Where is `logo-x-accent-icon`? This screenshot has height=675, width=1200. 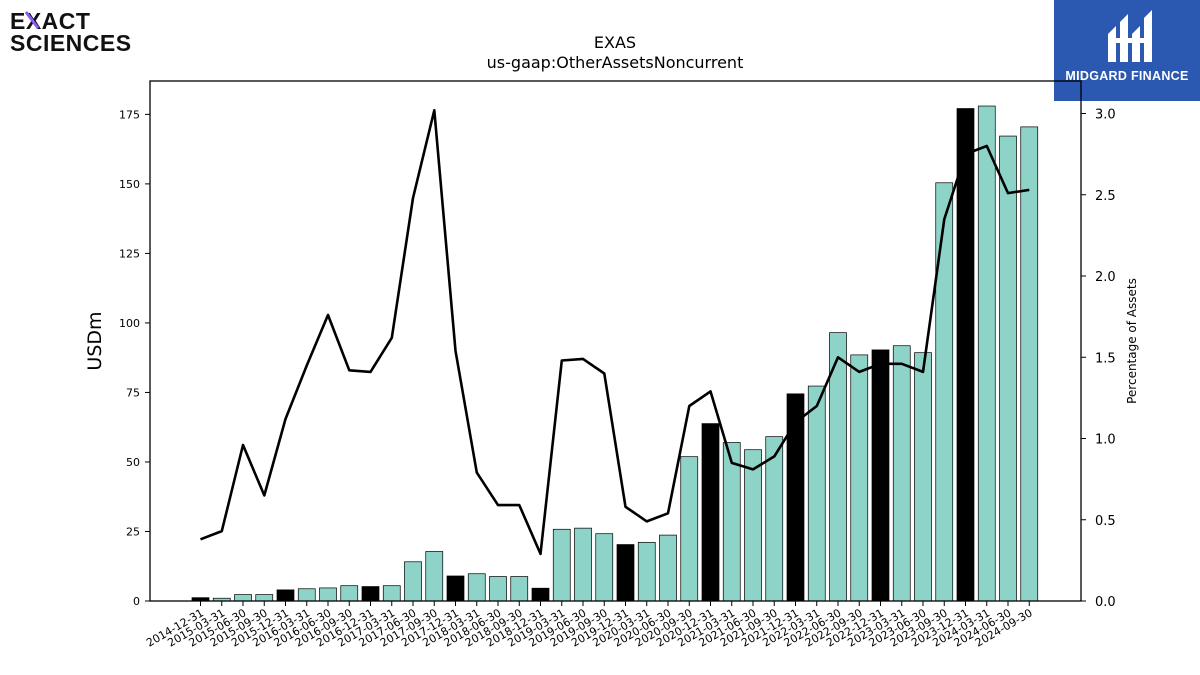 logo-x-accent-icon is located at coordinates (32, 20).